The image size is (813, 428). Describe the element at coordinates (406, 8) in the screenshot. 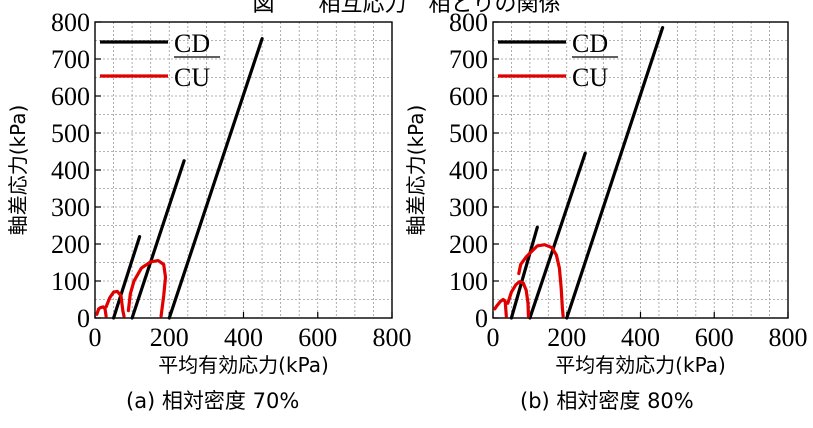

I see `figure-caption: 図 相互応力 相とりの関係` at that location.